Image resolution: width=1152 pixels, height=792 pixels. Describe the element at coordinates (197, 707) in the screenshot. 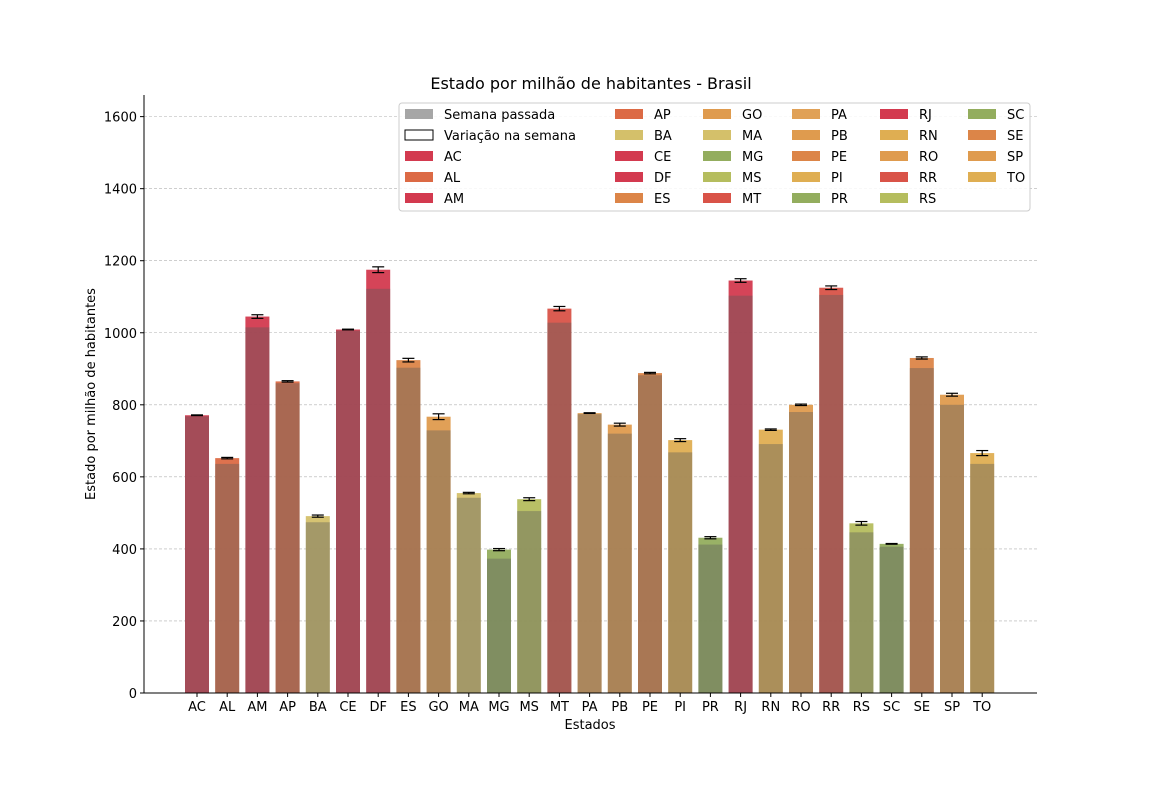

I see `x-tick-label: AC` at that location.